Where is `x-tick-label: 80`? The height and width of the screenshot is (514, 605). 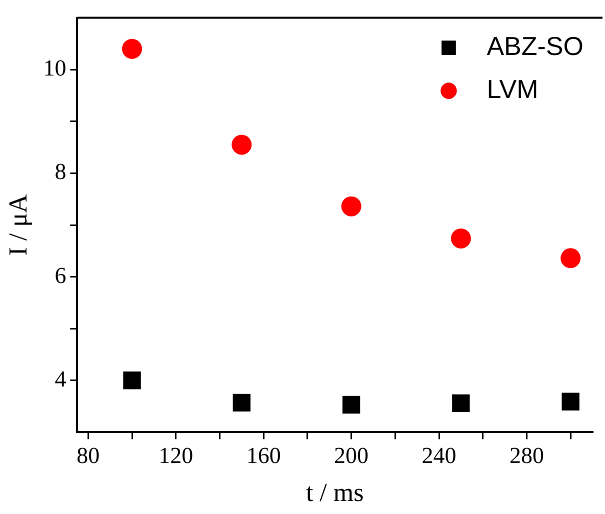 x-tick-label: 80 is located at coordinates (88, 455).